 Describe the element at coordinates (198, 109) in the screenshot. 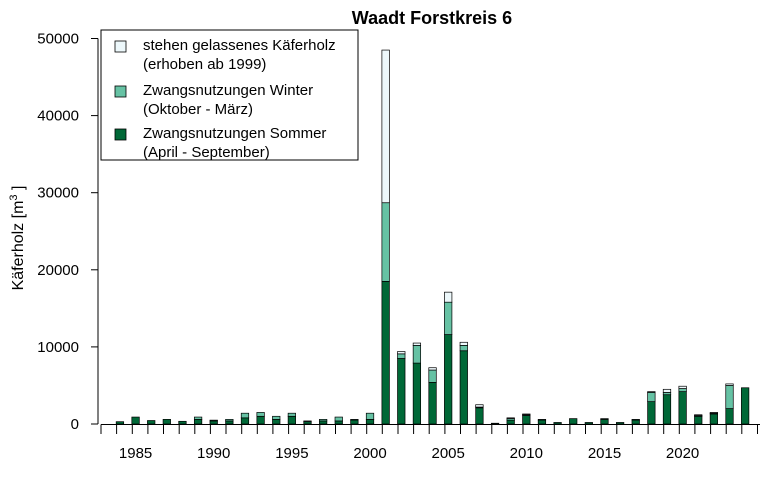

I see `legend-sublabel-series-1: (Oktober - März)` at that location.